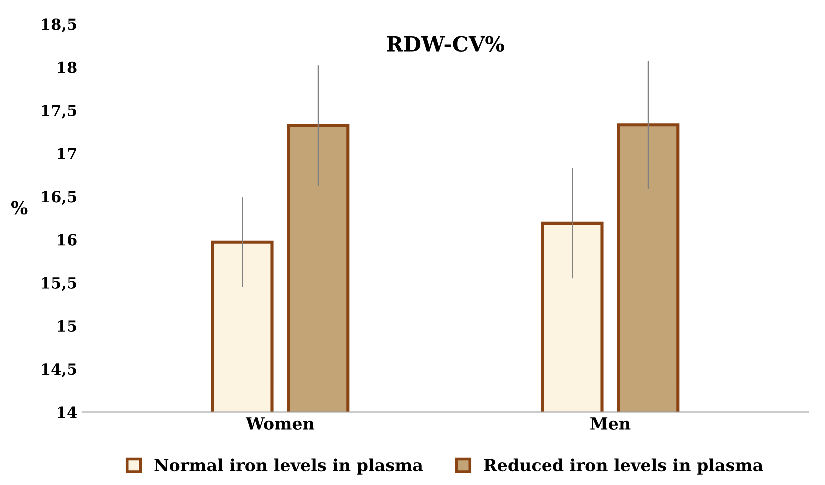  I want to click on y-tick-label: 15, so click(67, 326).